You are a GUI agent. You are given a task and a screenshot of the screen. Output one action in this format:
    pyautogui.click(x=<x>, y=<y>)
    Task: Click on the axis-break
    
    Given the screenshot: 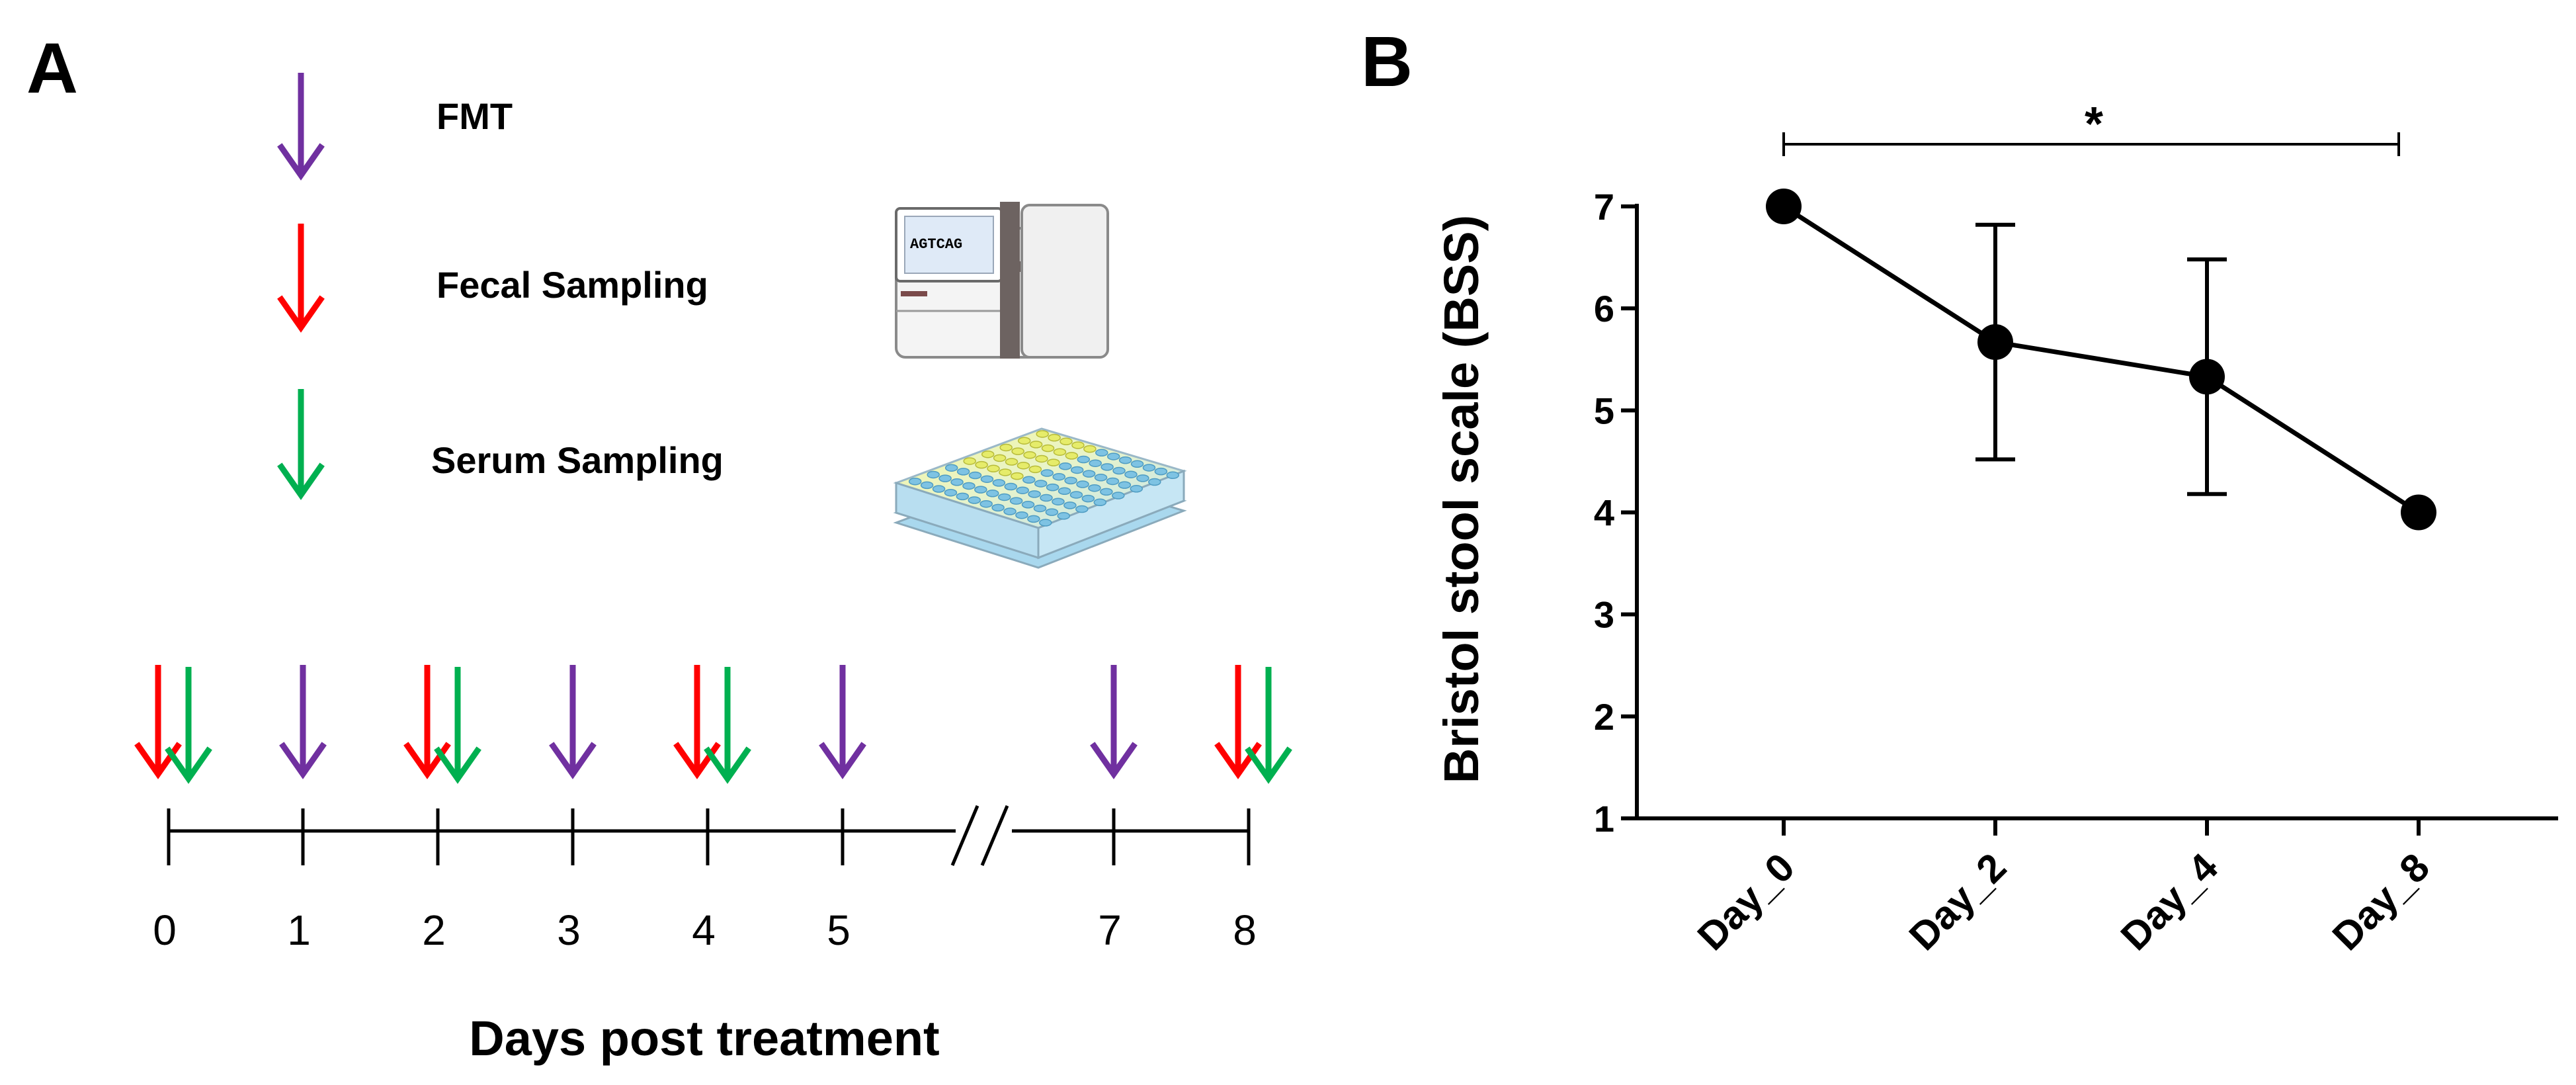 What is the action you would take?
    pyautogui.click(x=979, y=835)
    